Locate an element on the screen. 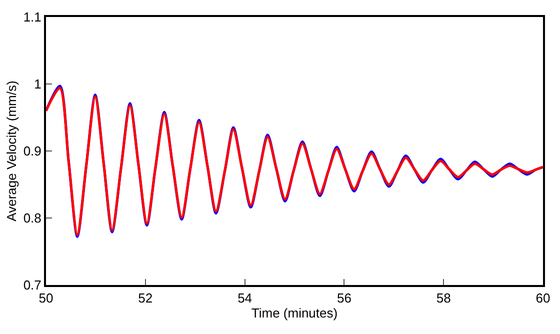 This screenshot has width=560, height=334. y-tick-label: 0.7 is located at coordinates (32, 285).